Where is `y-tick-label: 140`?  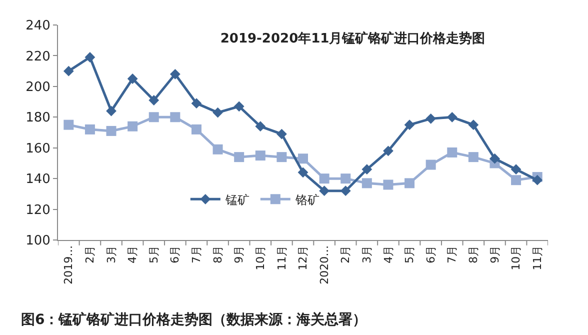
y-tick-label: 140 is located at coordinates (38, 180).